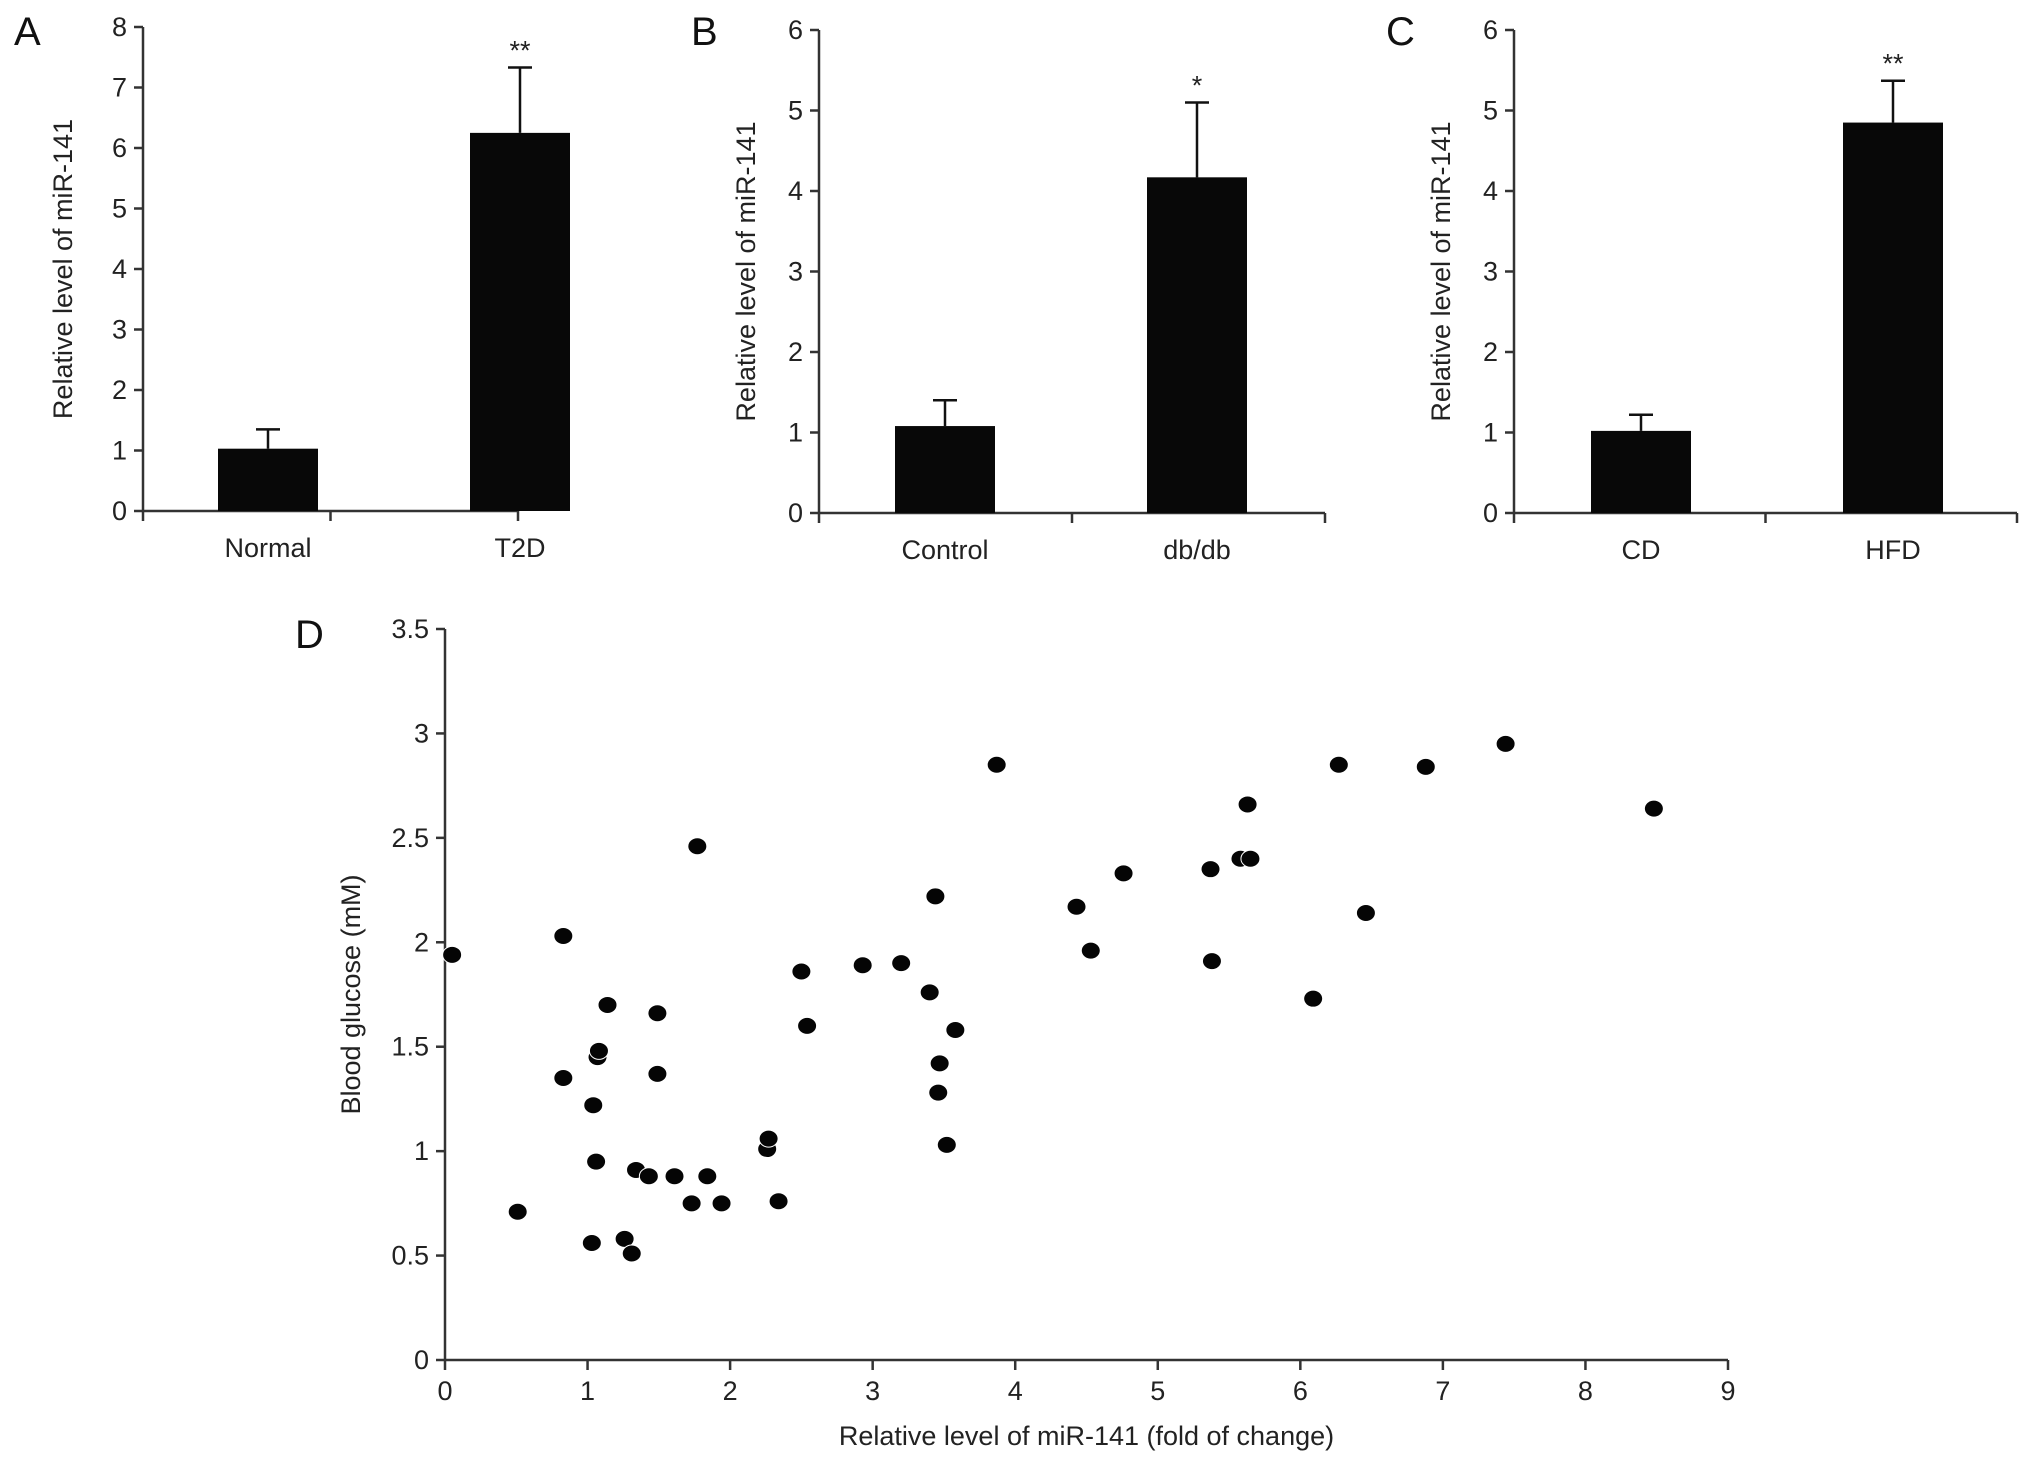 This screenshot has width=2032, height=1462. What do you see at coordinates (1015, 1391) in the screenshot?
I see `x-tick-label: 4` at bounding box center [1015, 1391].